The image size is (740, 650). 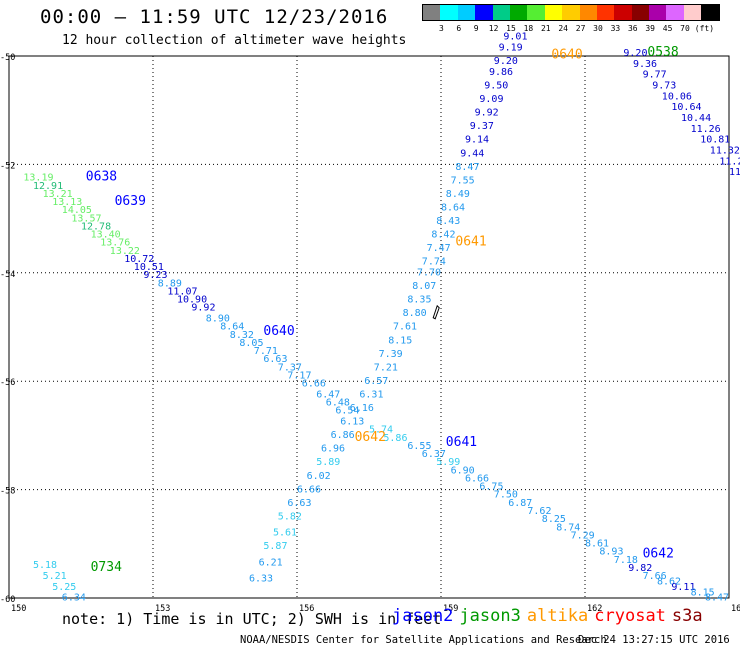 I want to click on swh-data-label: 5.86, so click(x=395, y=438).